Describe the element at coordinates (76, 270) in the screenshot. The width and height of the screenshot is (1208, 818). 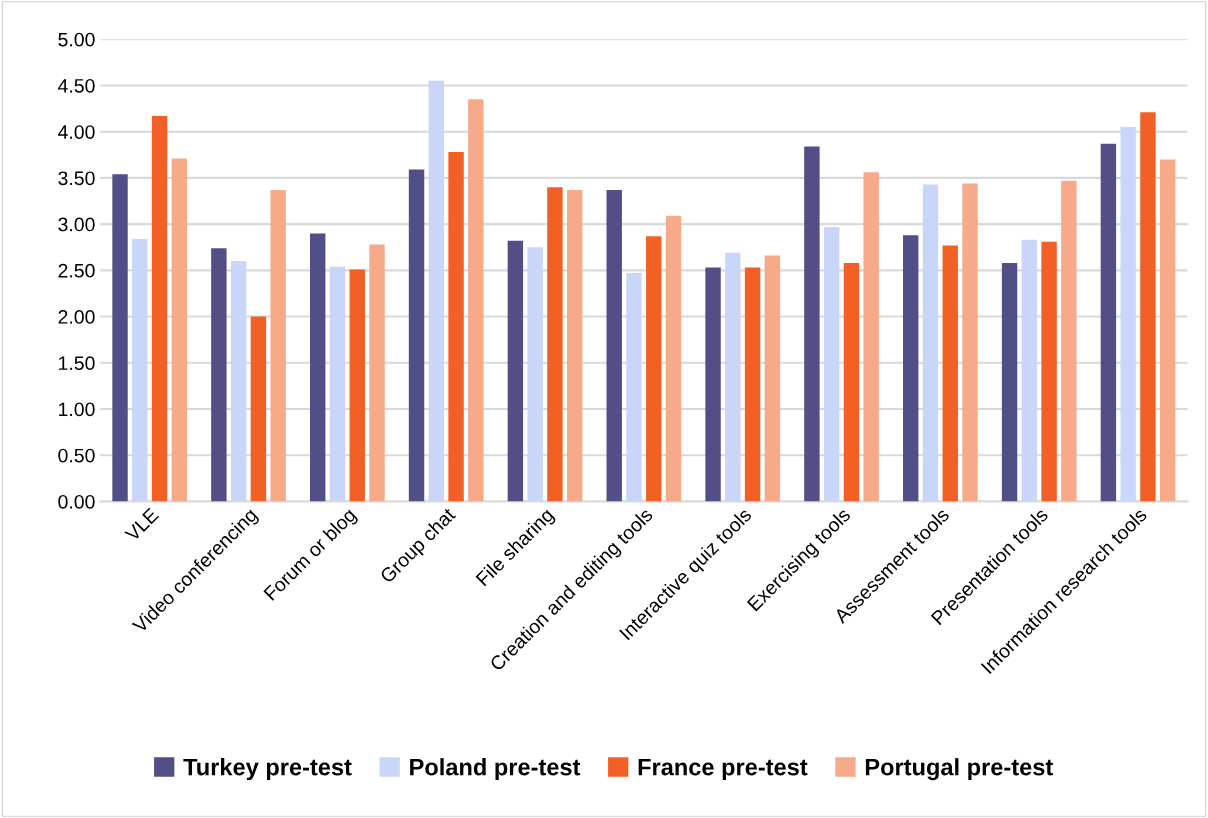
I see `y-tick-label: 2.50` at that location.